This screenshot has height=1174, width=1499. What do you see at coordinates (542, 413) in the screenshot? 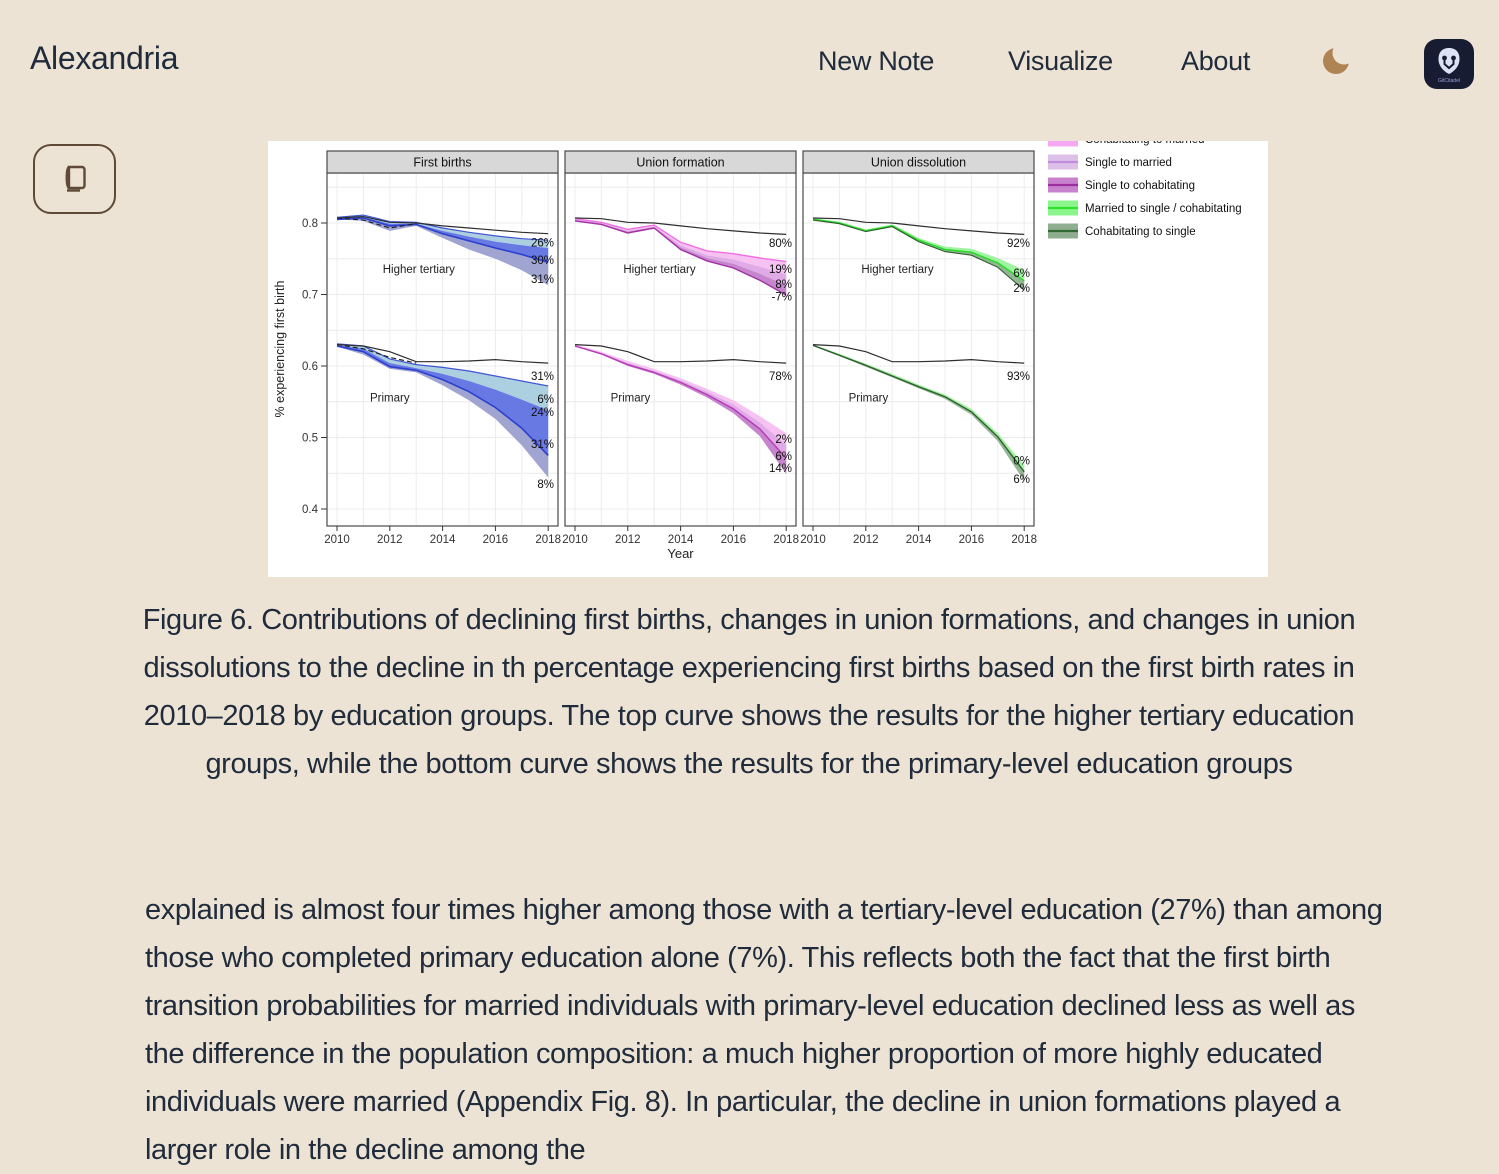
I see `svg-text: 24%` at bounding box center [542, 413].